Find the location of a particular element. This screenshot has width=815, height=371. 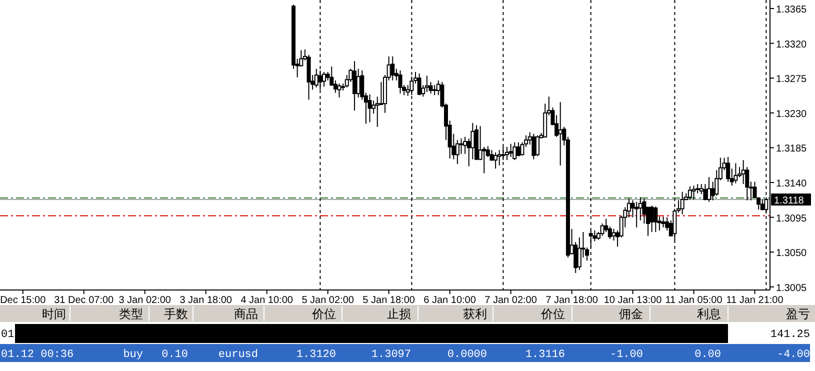

y-tick-label: 1.3050 is located at coordinates (792, 254).